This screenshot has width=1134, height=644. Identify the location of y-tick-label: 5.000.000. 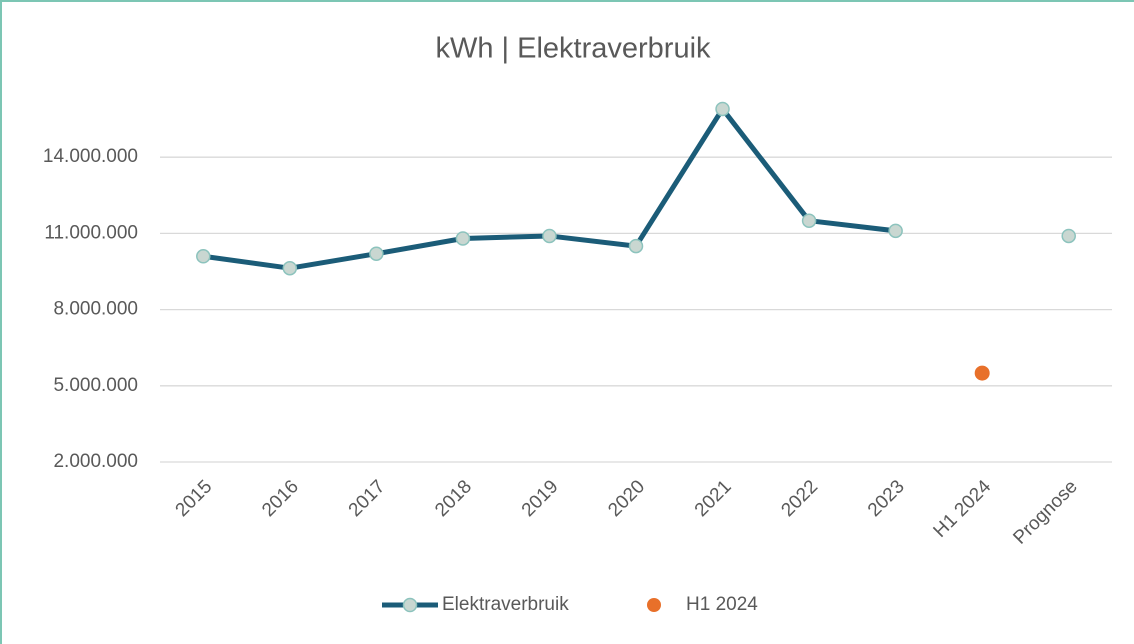
(95, 385).